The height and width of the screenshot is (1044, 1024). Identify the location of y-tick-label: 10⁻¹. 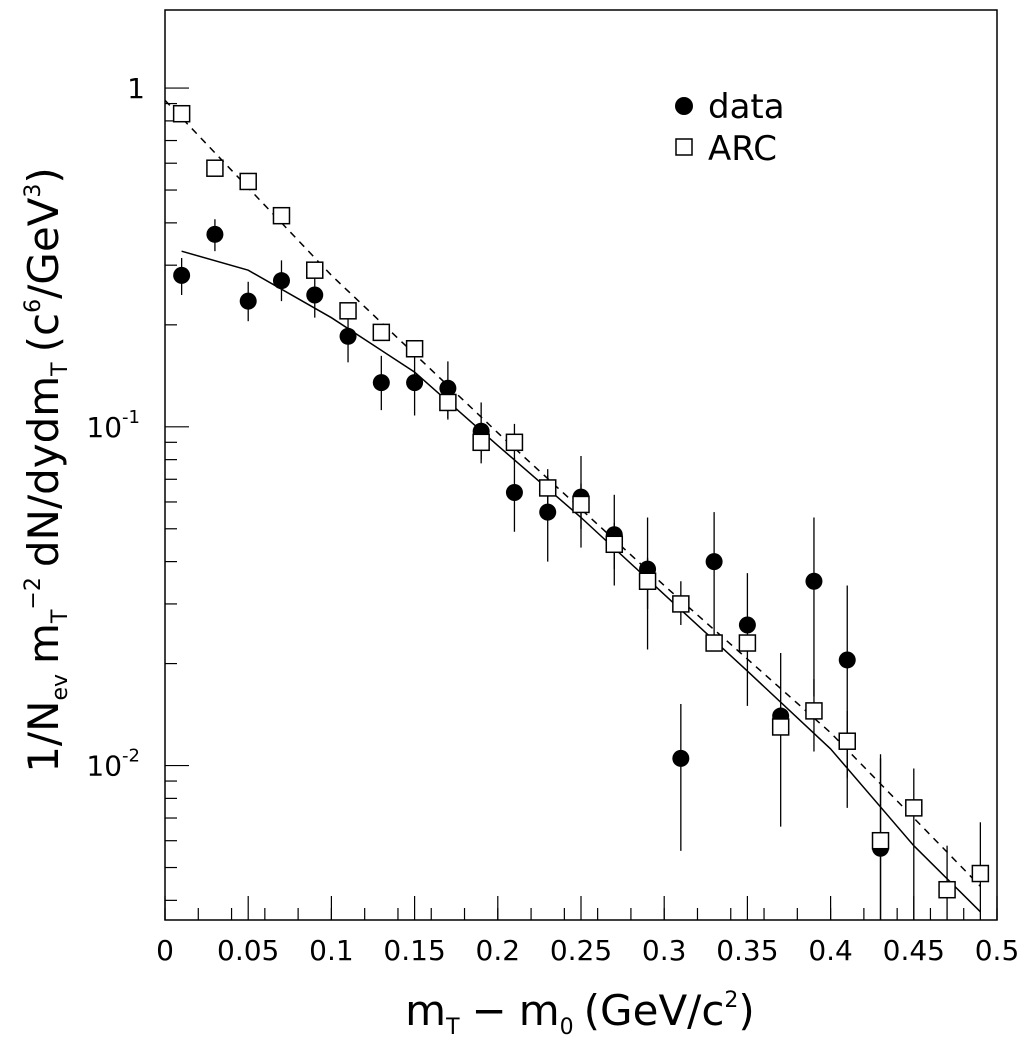
(113, 425).